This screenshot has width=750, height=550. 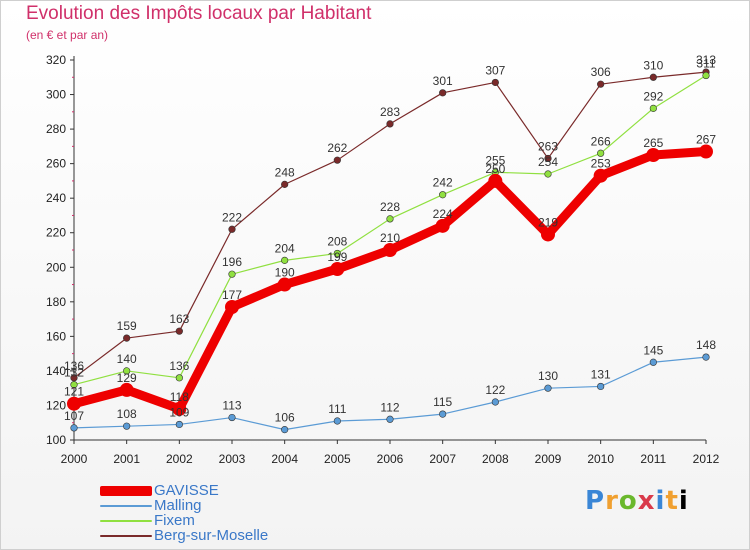 What do you see at coordinates (127, 414) in the screenshot?
I see `data-label: 108` at bounding box center [127, 414].